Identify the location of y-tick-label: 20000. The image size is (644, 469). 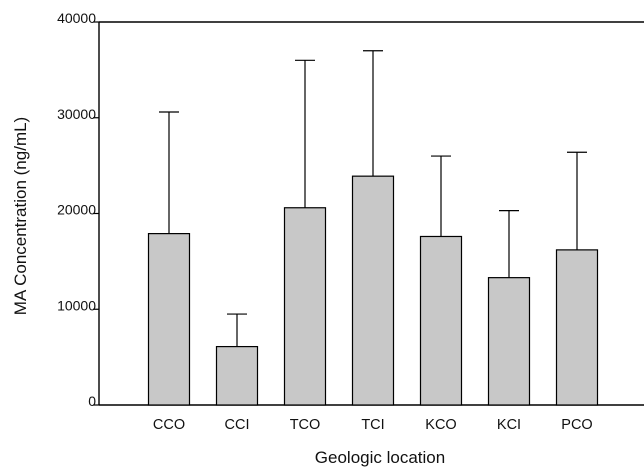
(76, 210).